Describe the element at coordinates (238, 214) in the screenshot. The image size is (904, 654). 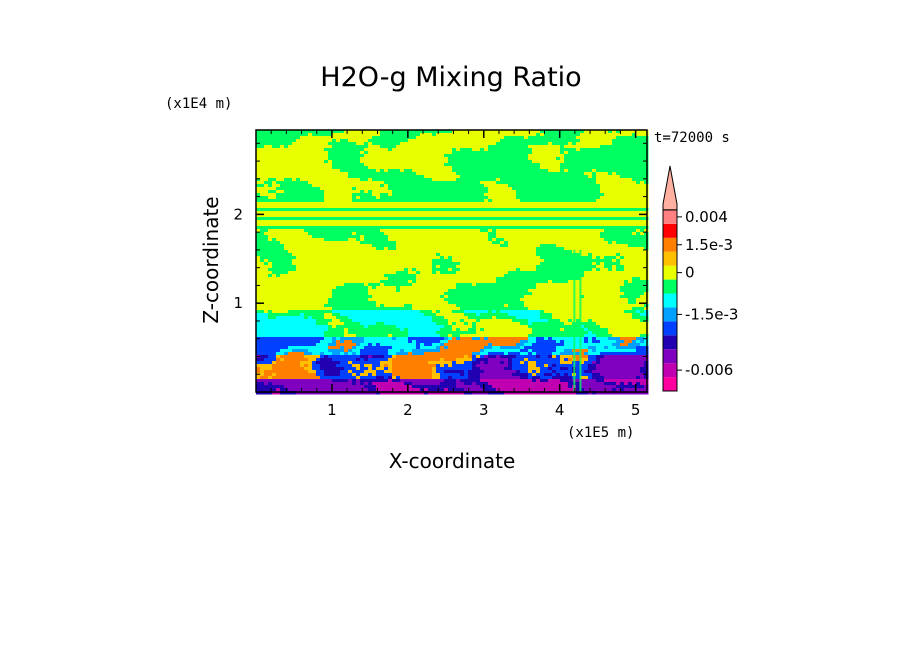
I see `y-tick-label: 2` at that location.